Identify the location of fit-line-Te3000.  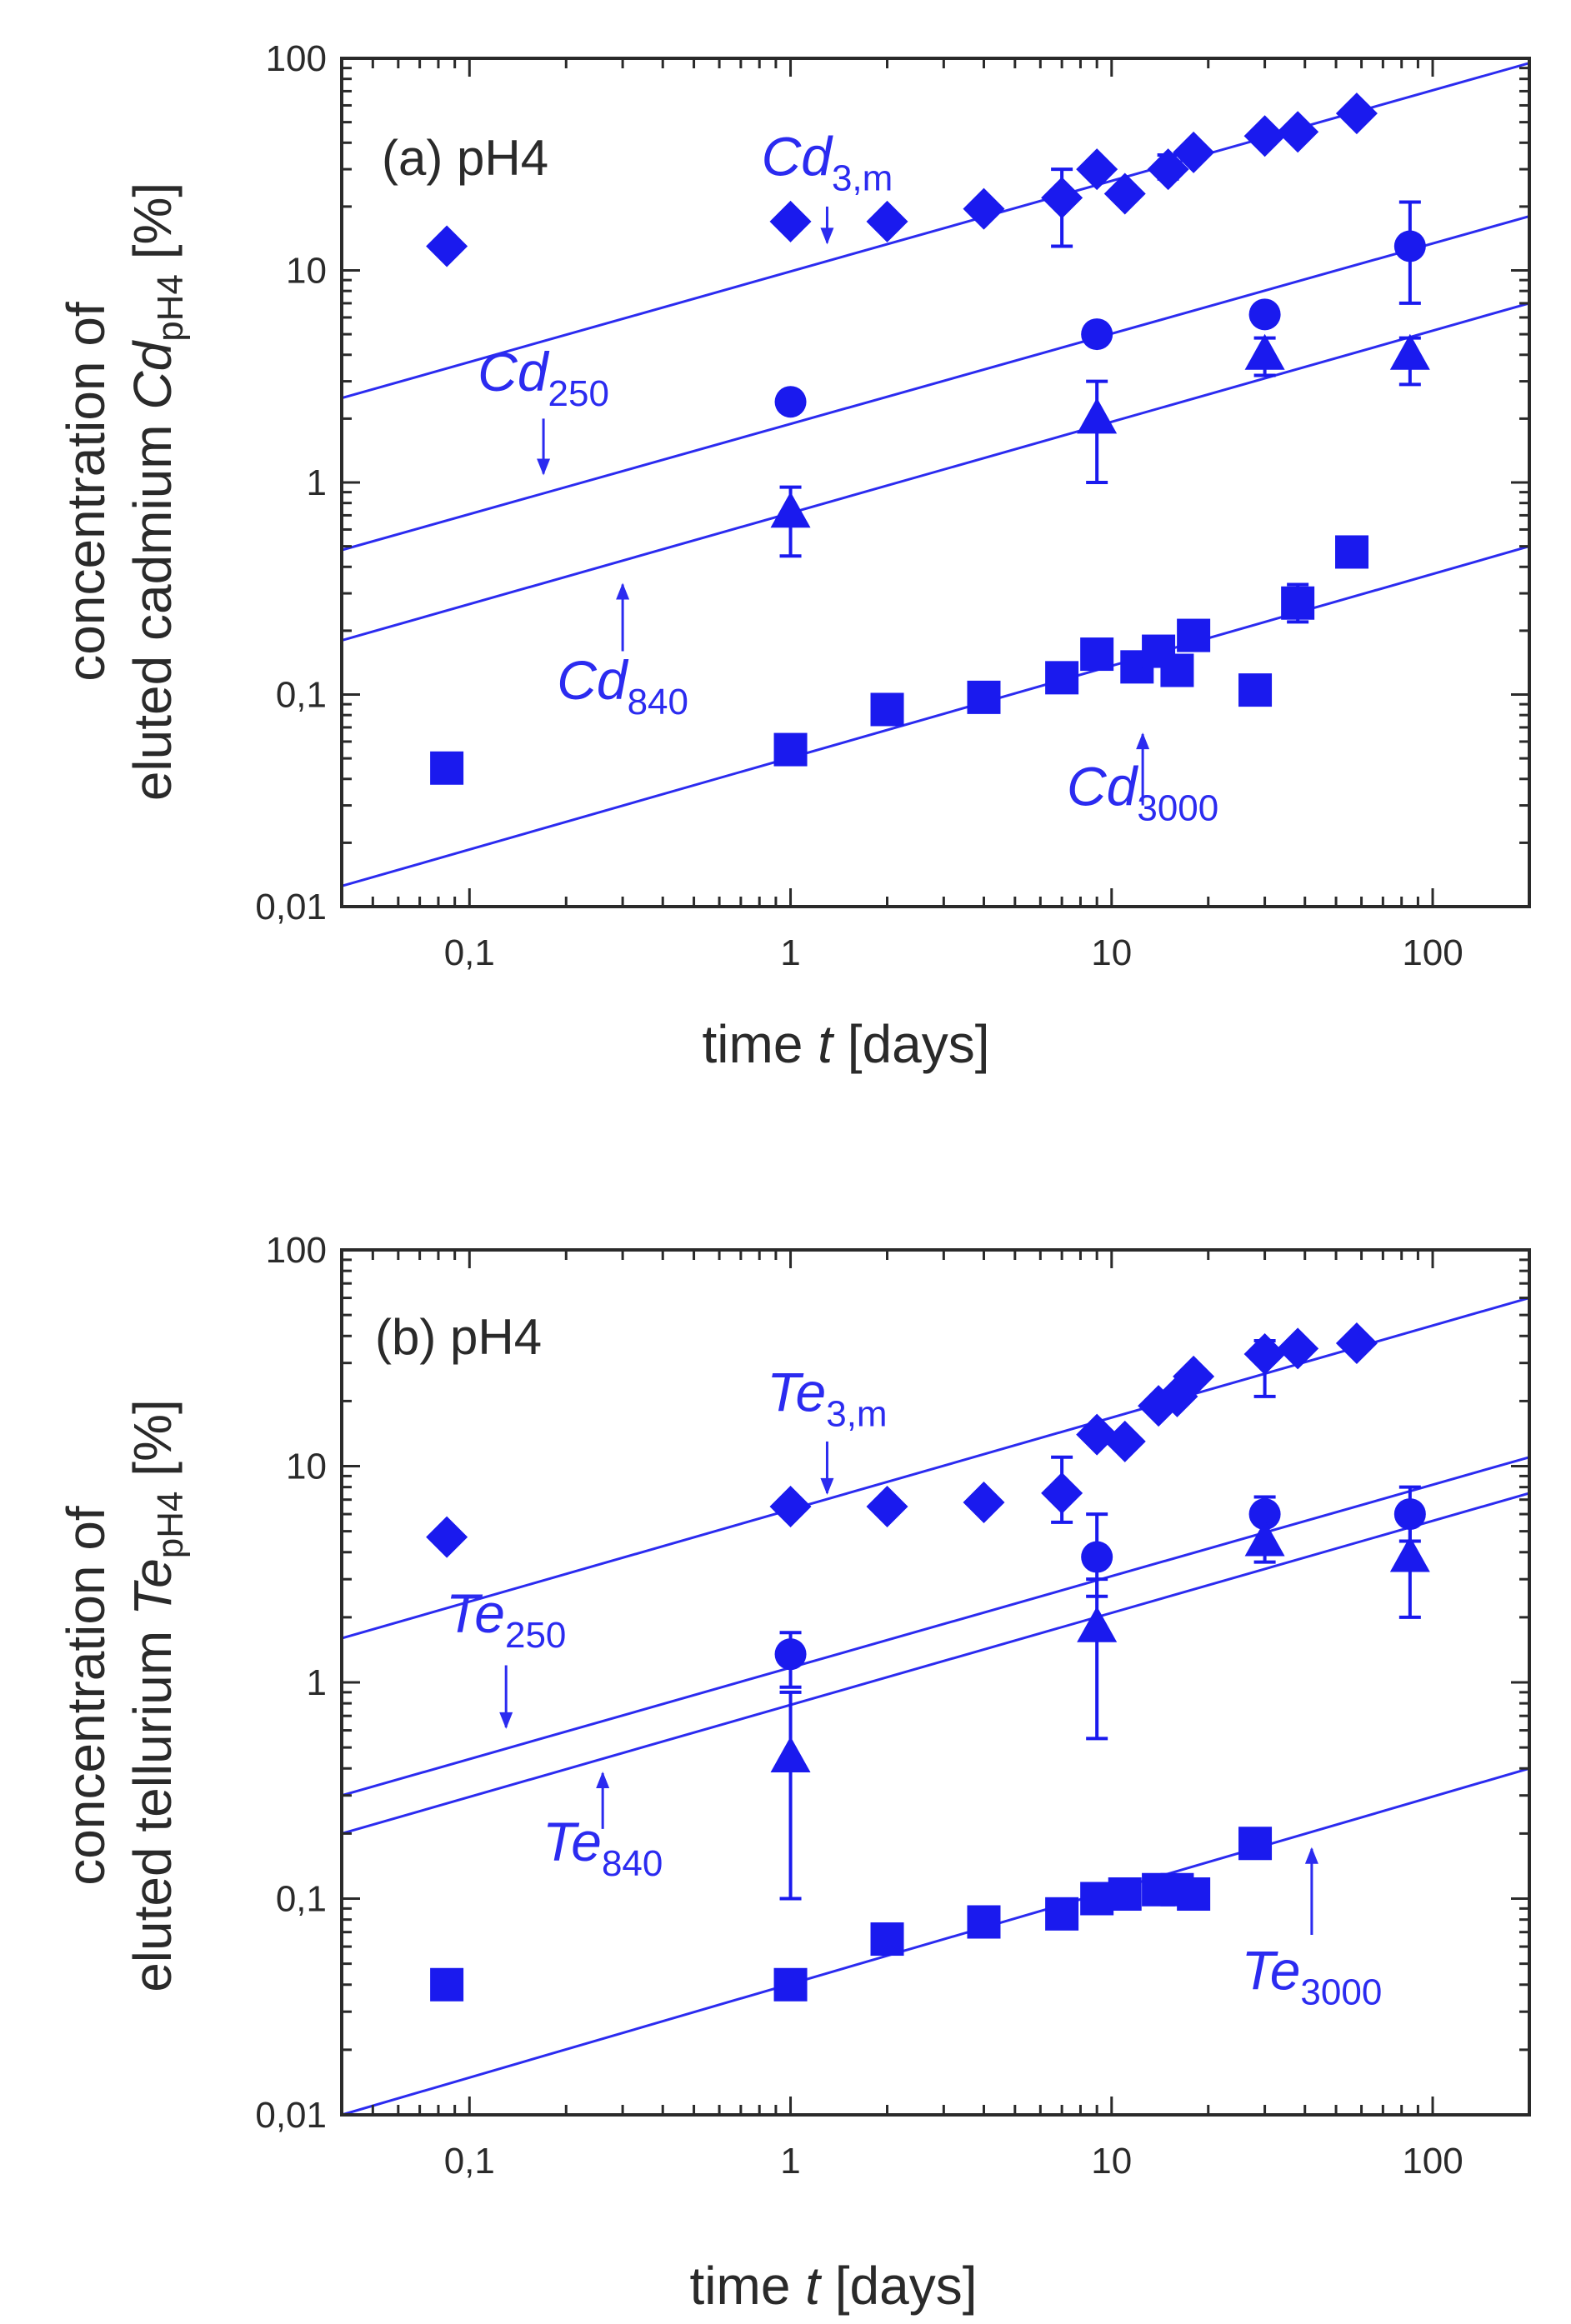
(935, 1942).